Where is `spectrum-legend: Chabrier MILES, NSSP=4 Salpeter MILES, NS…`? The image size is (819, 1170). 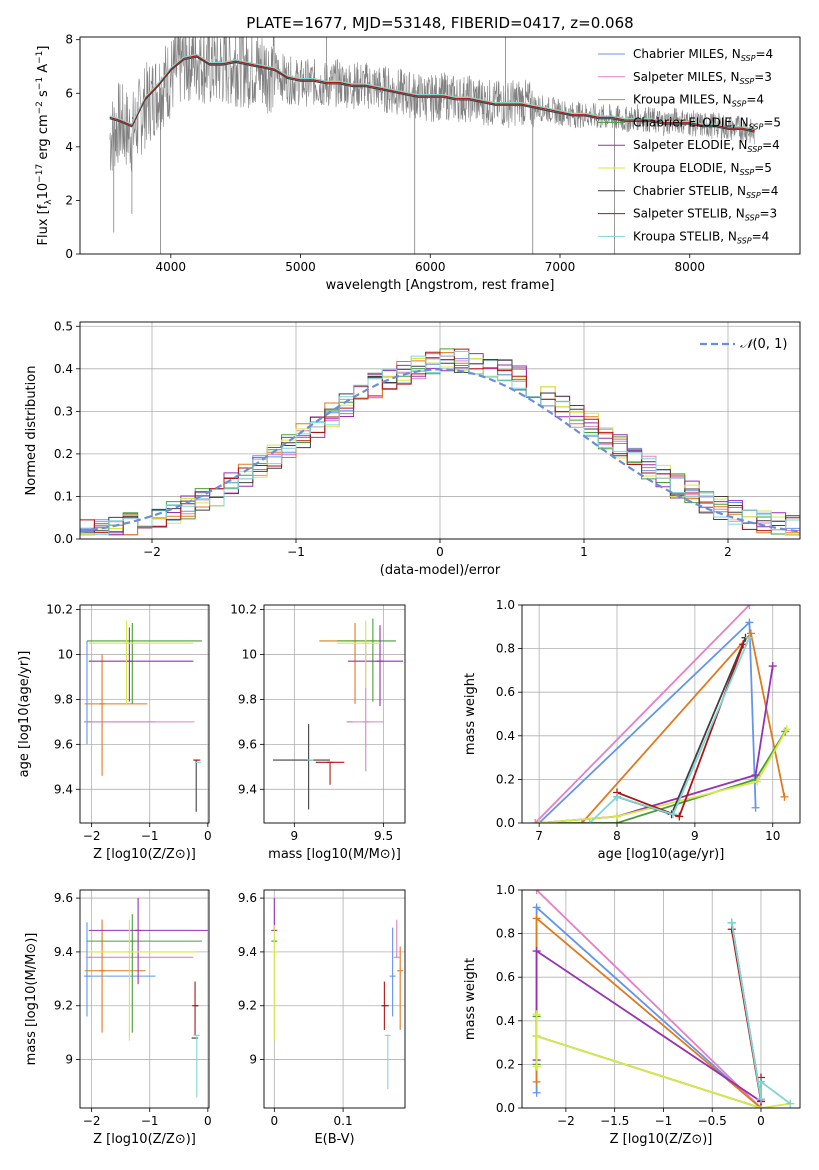 spectrum-legend: Chabrier MILES, NSSP=4 Salpeter MILES, NS… is located at coordinates (689, 146).